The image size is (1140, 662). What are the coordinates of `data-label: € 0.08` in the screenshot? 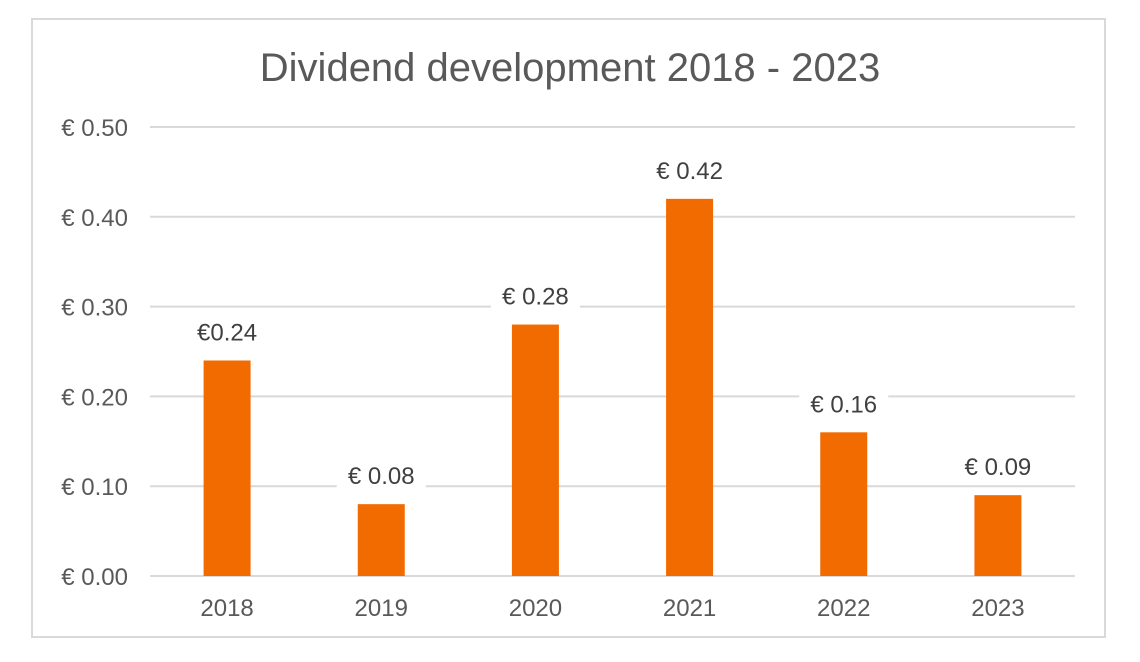 It's located at (381, 476).